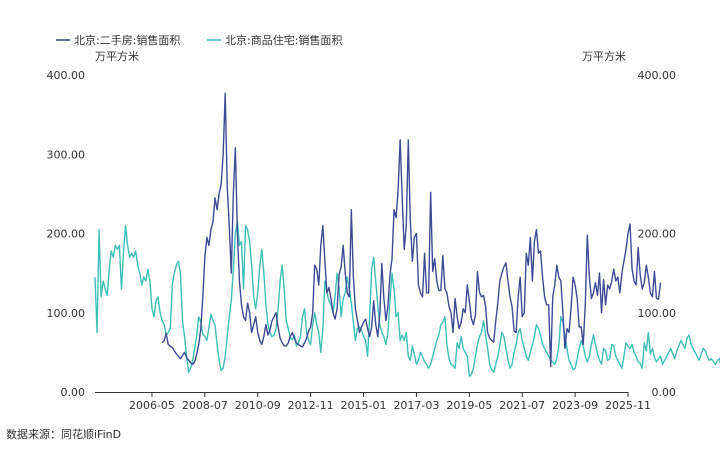 This screenshot has width=720, height=452. I want to click on x-tick-label: 2021-07, so click(522, 405).